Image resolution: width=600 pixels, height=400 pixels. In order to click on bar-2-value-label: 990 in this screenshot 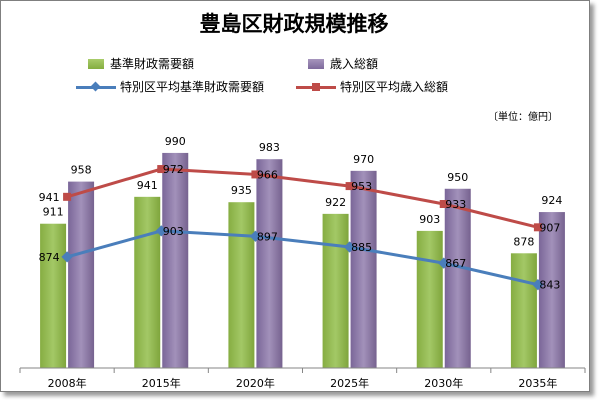, I will do `click(175, 141)`.